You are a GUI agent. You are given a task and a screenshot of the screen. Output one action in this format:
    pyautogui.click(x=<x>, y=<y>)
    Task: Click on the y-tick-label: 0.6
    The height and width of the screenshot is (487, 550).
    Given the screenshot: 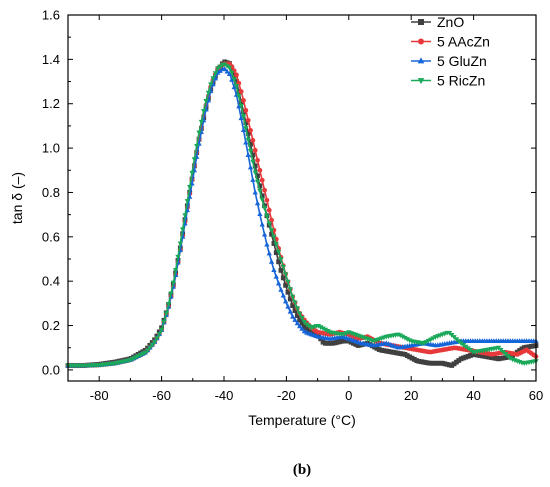 What is the action you would take?
    pyautogui.click(x=51, y=236)
    